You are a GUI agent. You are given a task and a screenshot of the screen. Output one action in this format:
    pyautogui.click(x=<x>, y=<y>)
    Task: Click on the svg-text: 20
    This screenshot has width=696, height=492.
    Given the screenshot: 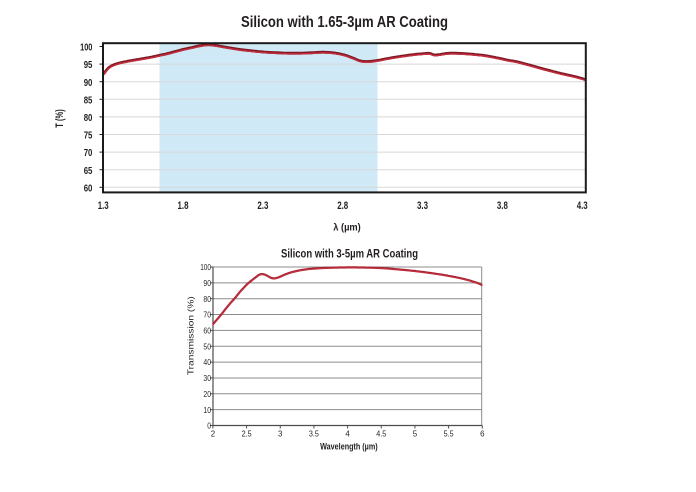 What is the action you would take?
    pyautogui.click(x=207, y=394)
    